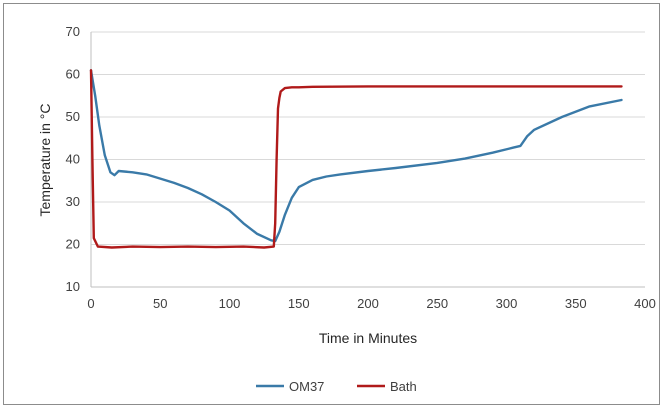 The height and width of the screenshot is (410, 665). I want to click on x-tick-label: 400, so click(645, 303).